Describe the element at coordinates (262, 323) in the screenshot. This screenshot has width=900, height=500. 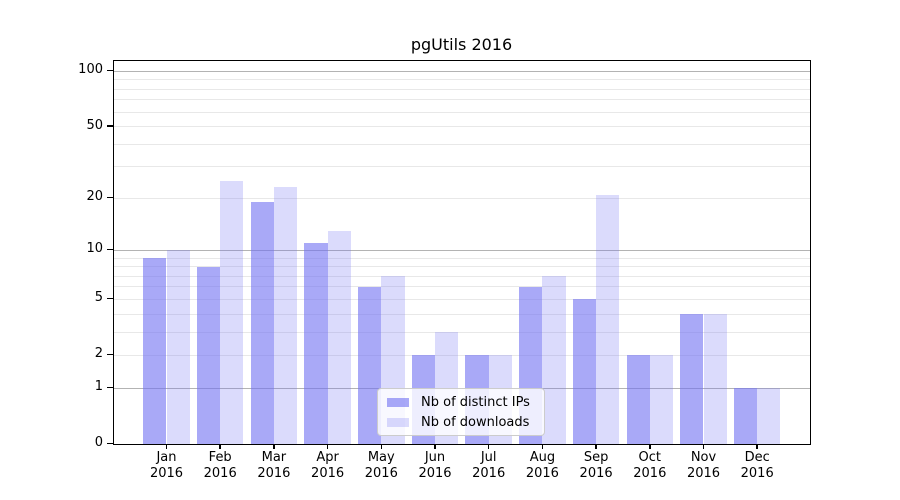
I see `bar-ips-mar` at that location.